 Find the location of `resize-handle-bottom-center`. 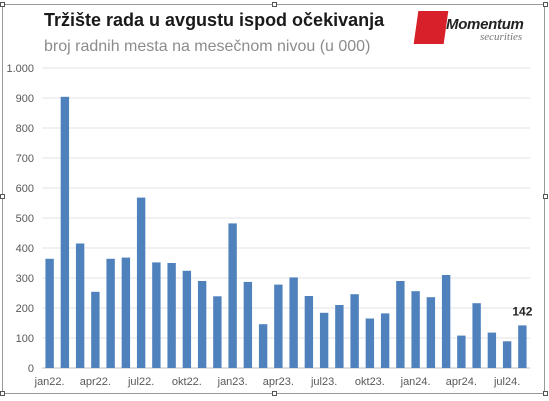

resize-handle-bottom-center is located at coordinates (274, 393).